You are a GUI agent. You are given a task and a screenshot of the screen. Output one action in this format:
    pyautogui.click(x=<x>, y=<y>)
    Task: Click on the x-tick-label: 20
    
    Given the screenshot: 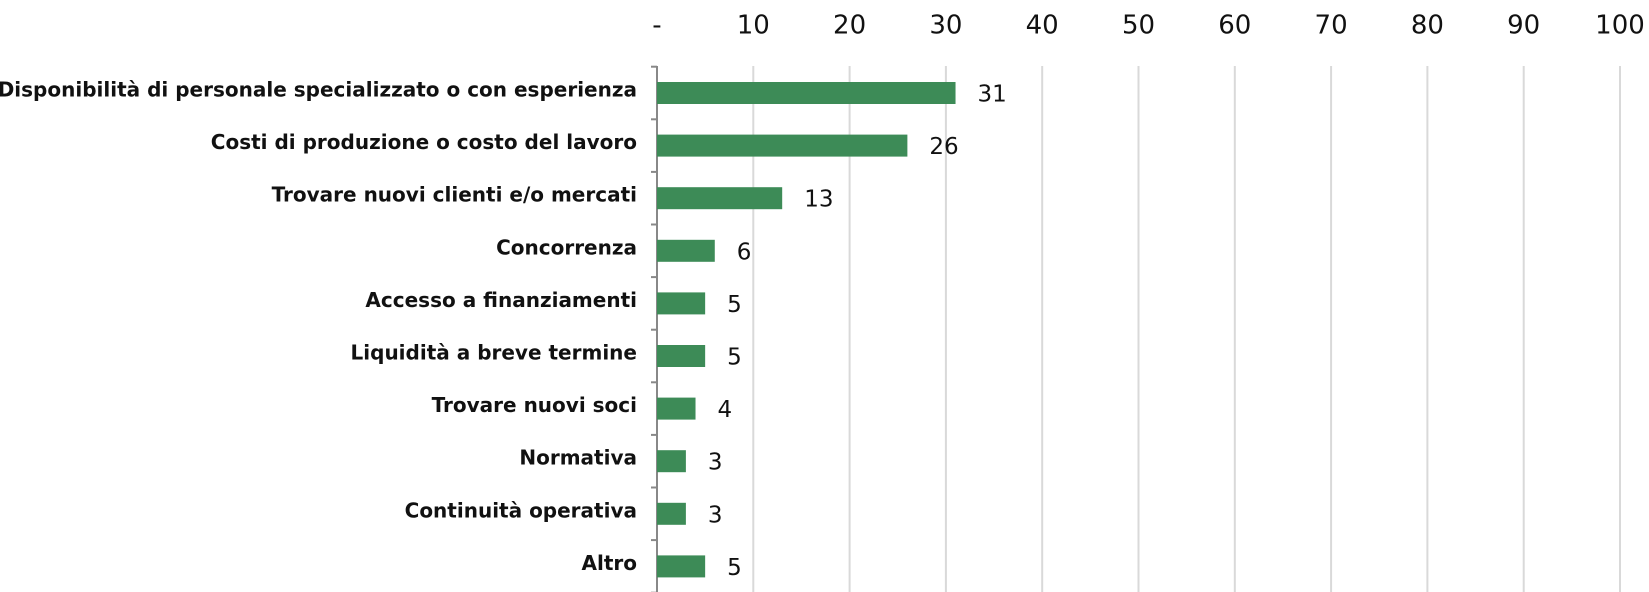 What is the action you would take?
    pyautogui.click(x=849, y=26)
    